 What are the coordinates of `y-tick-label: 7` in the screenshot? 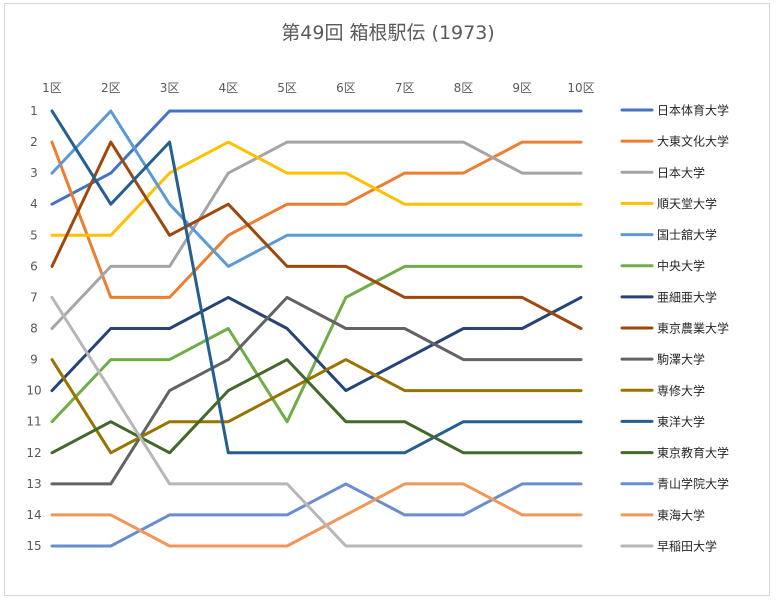 It's located at (34, 297).